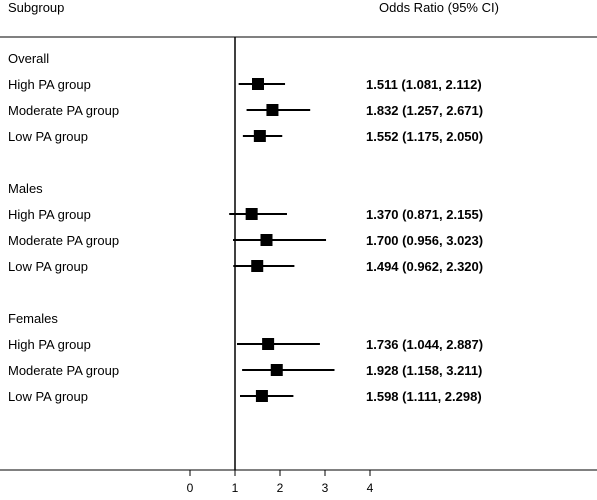 This screenshot has height=500, width=597. Describe the element at coordinates (36, 7) in the screenshot. I see `header-subgroup: Subgroup` at that location.